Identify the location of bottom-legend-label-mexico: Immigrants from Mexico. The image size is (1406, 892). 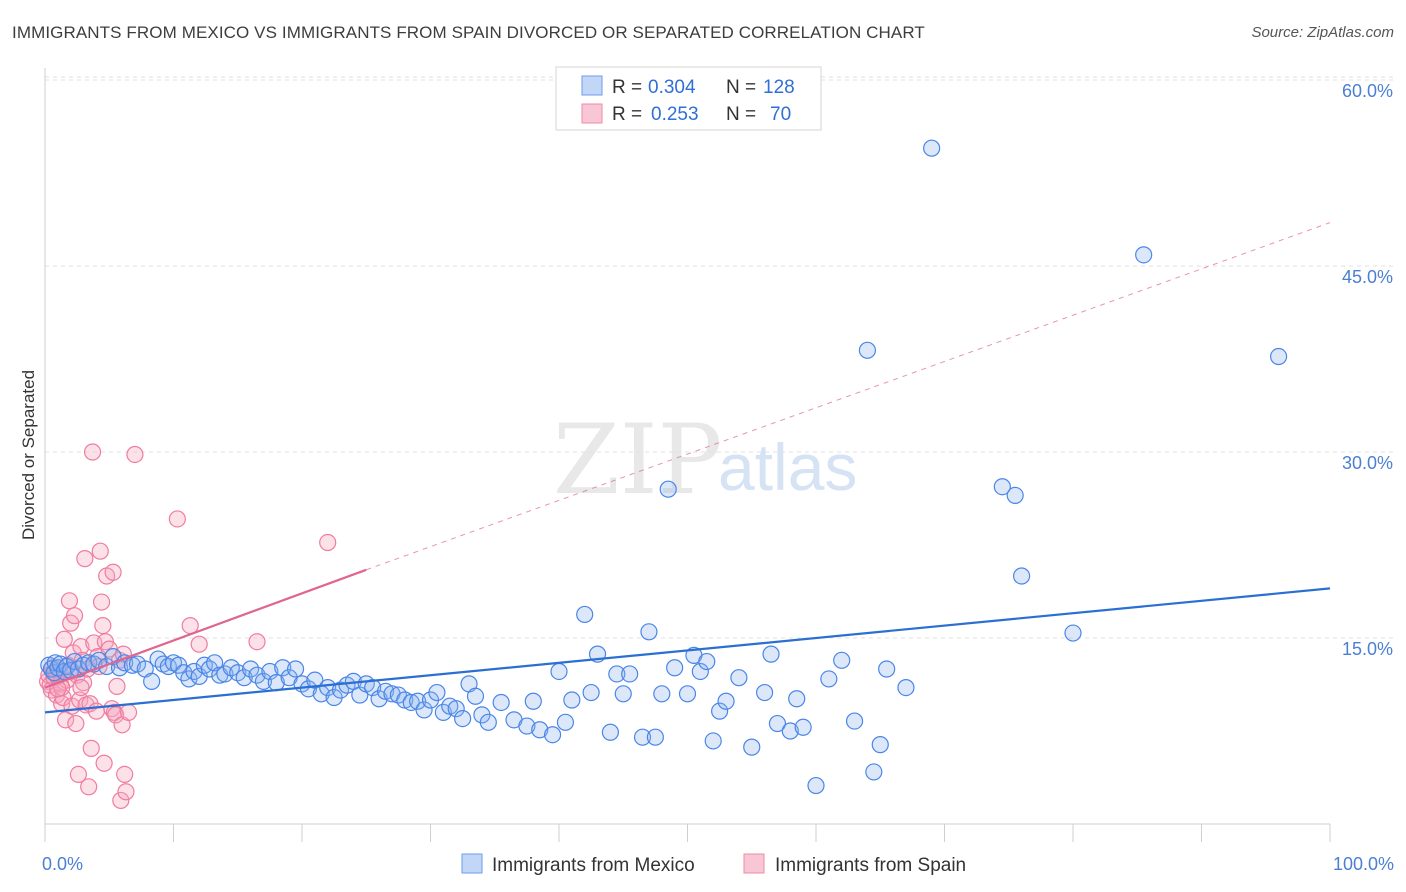
(593, 865).